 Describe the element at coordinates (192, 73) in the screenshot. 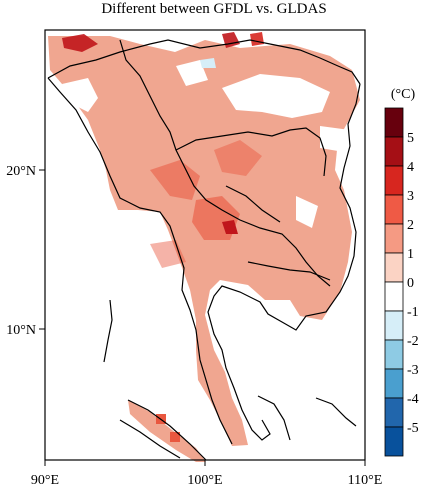

I see `neutral-area-ne` at that location.